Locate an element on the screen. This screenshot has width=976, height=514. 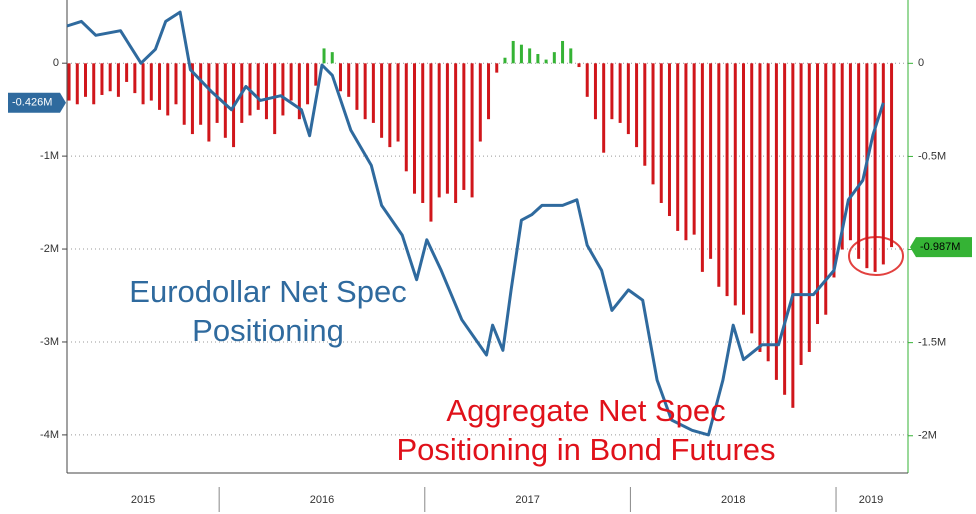
x-tick-label: 2017 is located at coordinates (527, 500).